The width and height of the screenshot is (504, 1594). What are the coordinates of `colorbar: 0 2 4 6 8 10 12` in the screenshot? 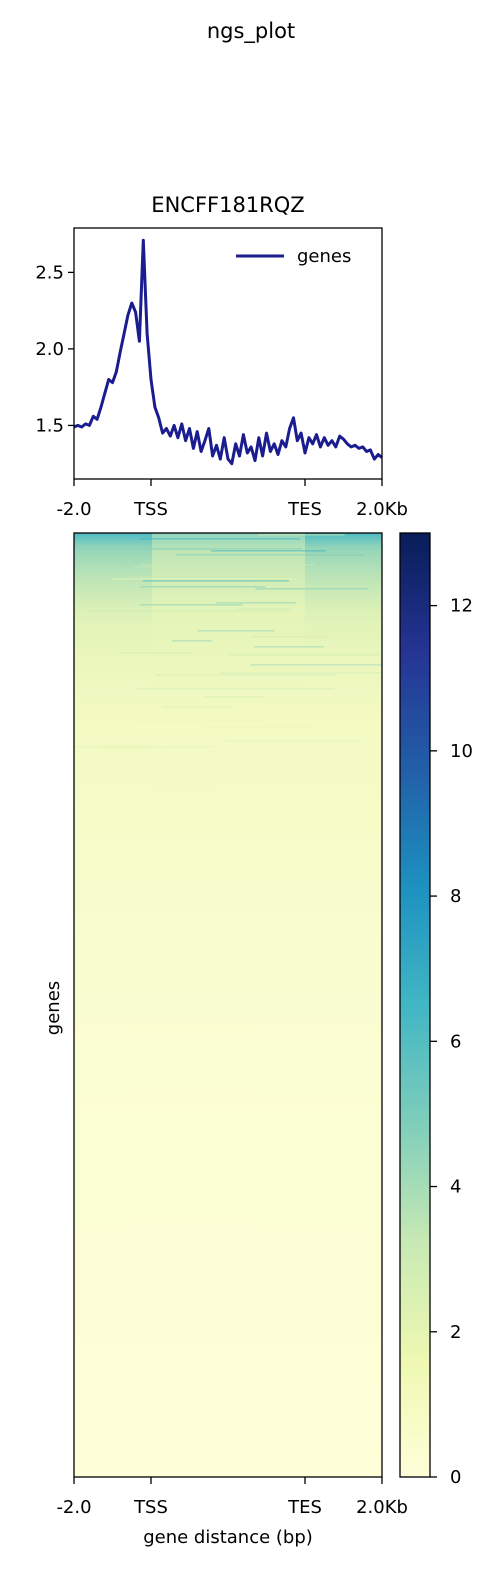 It's located at (436, 1010).